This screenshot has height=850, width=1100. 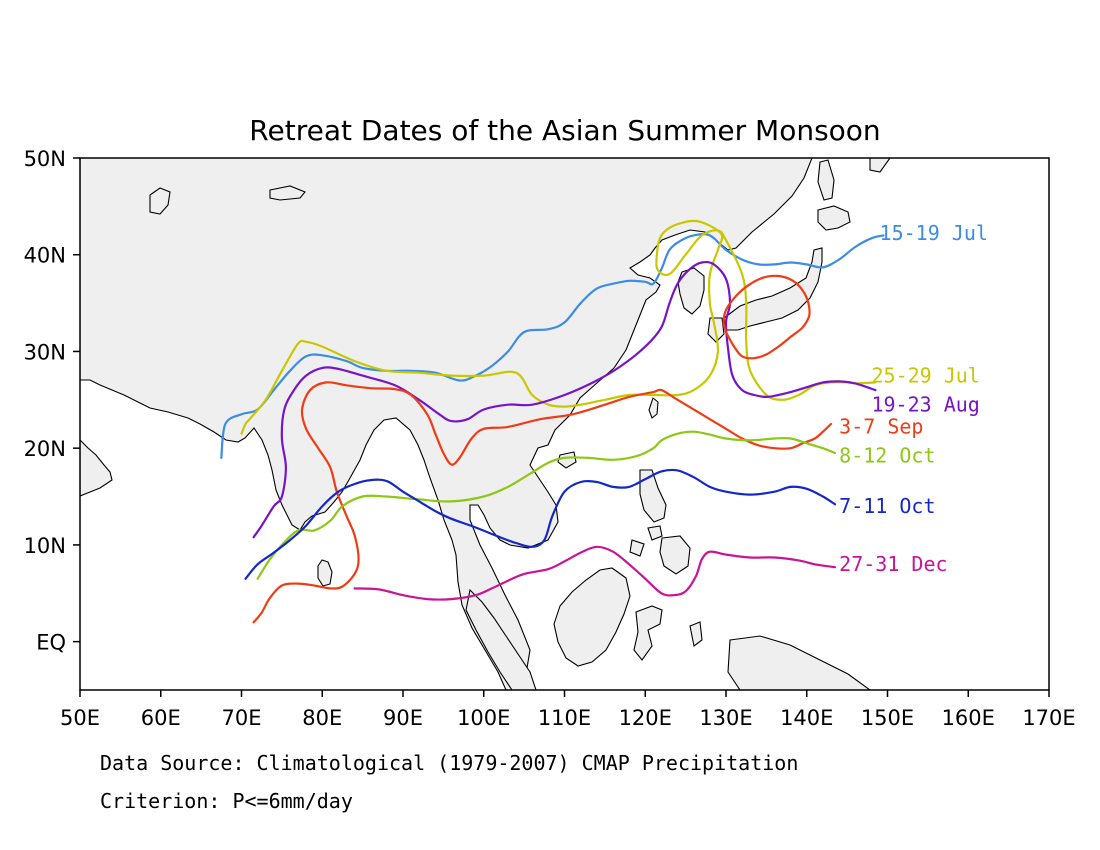 What do you see at coordinates (96, 468) in the screenshot?
I see `arabia-land` at bounding box center [96, 468].